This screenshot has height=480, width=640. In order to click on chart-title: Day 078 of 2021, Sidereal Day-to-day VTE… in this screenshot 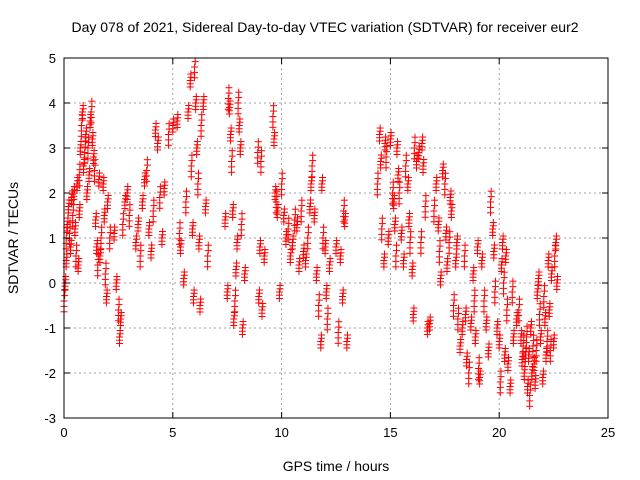, I will do `click(324, 27)`.